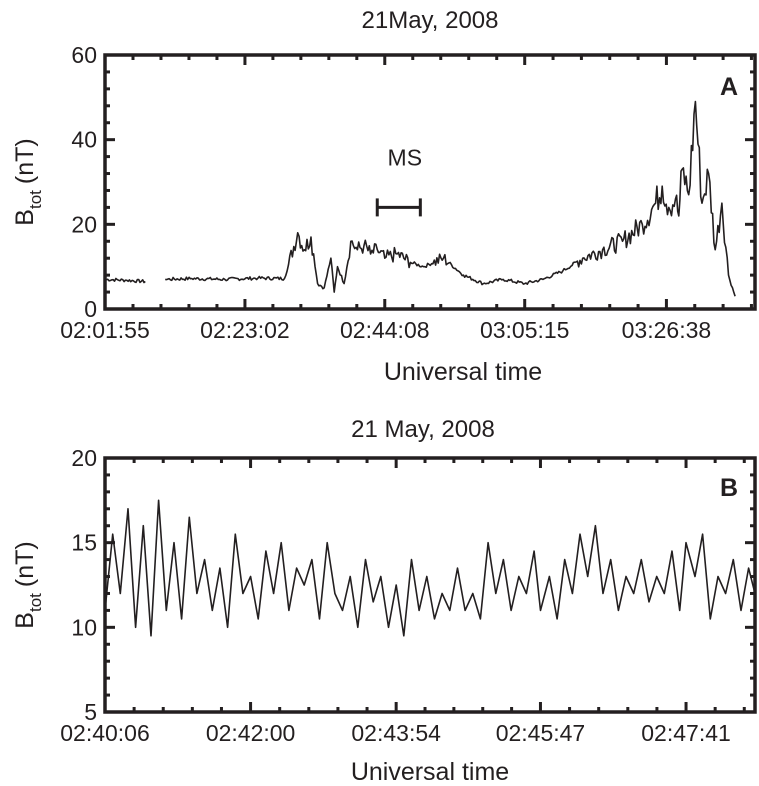 Image resolution: width=759 pixels, height=786 pixels. I want to click on x-tick-label: 02:40:06, so click(105, 733).